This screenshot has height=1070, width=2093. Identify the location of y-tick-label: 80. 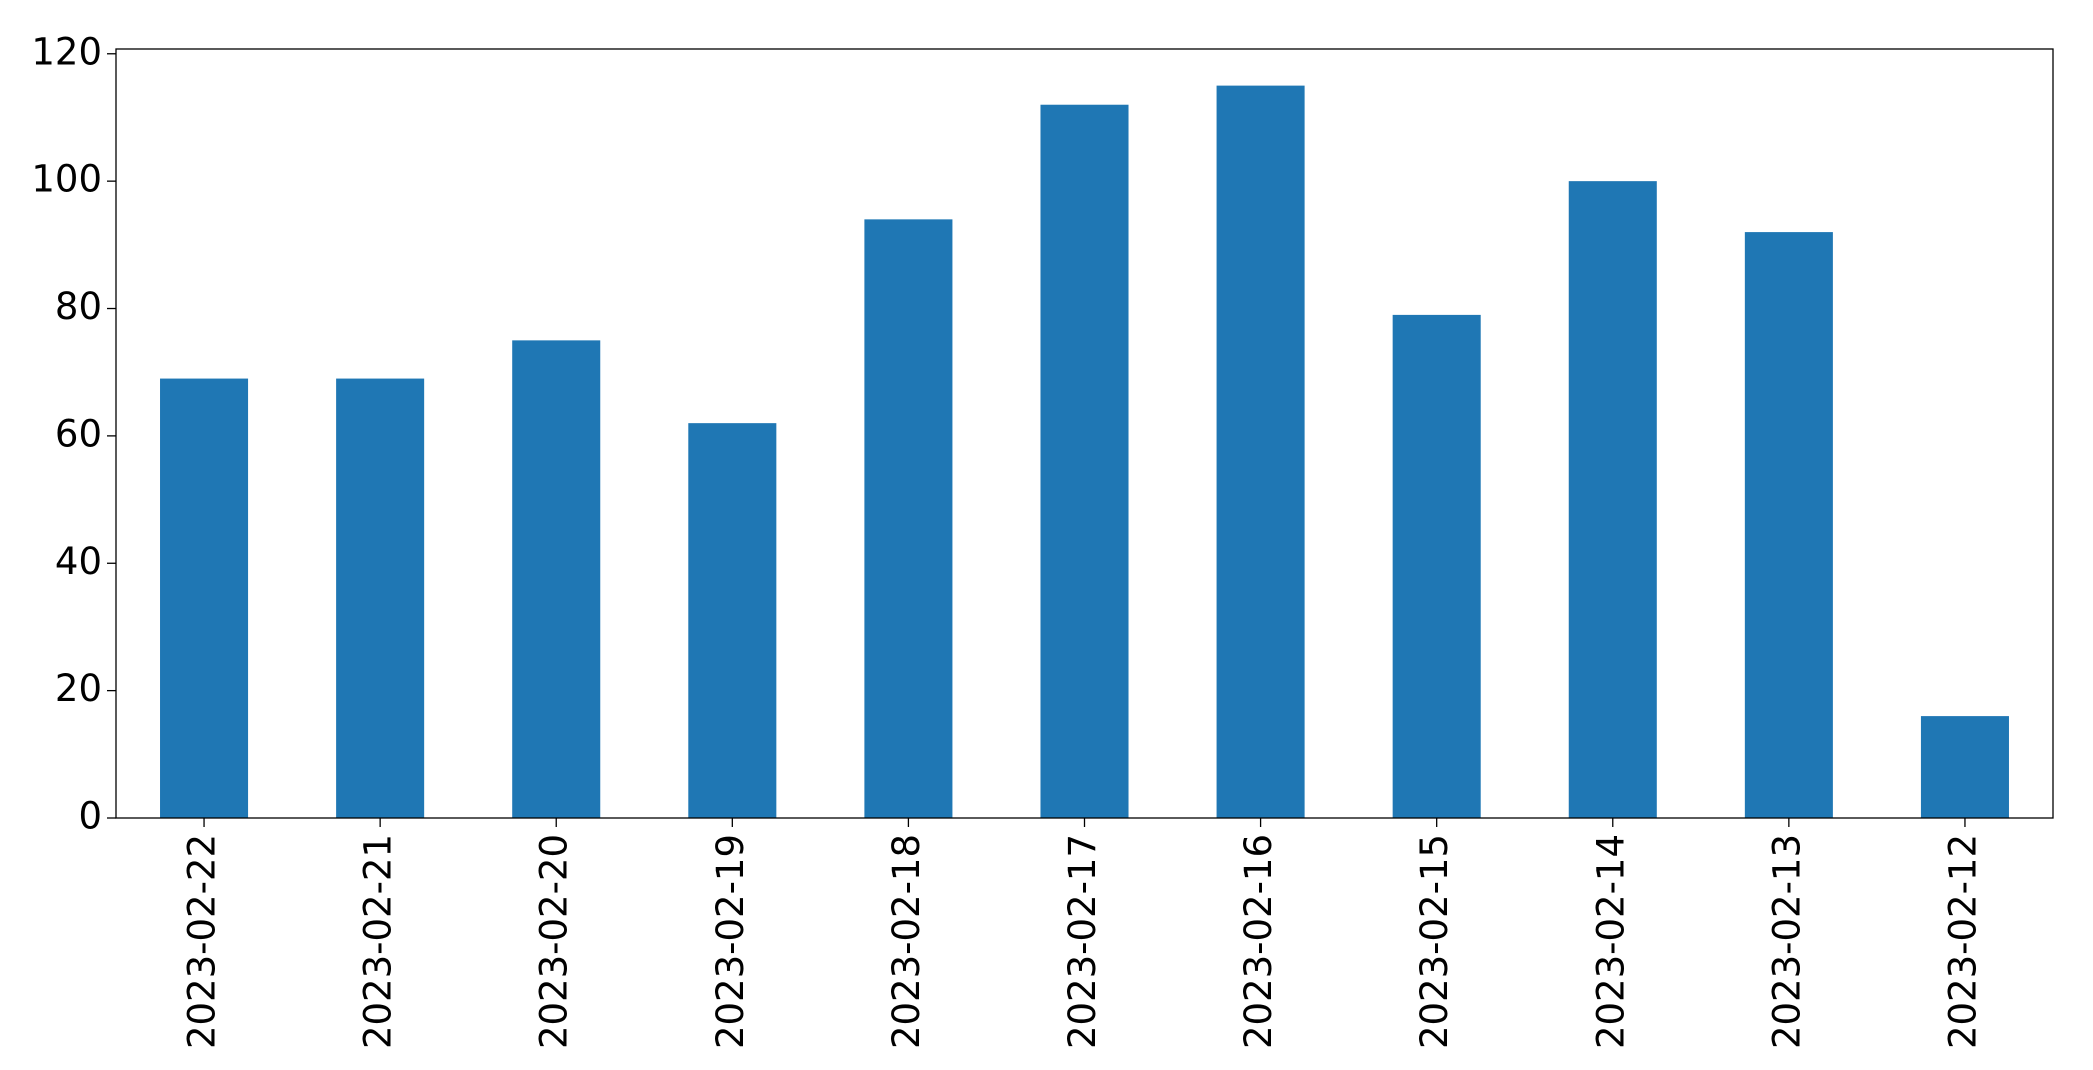
(78, 306).